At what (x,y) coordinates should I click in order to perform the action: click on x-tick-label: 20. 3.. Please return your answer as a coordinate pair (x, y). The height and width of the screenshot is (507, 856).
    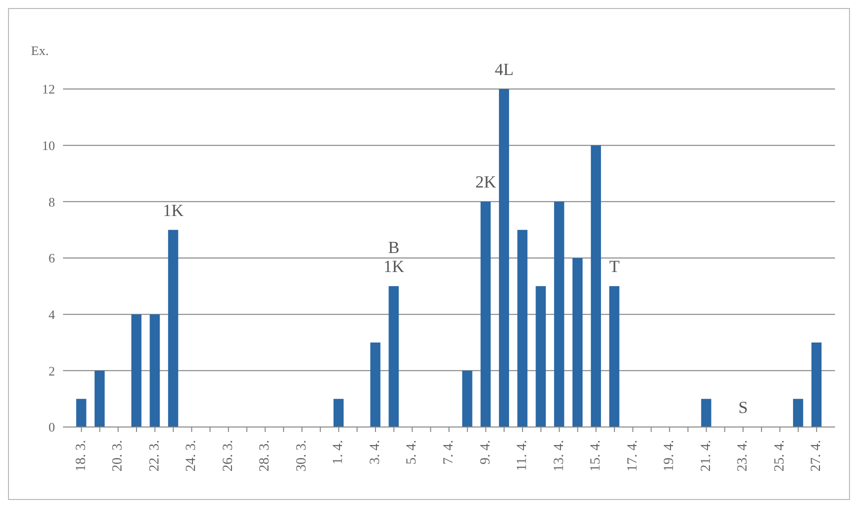
    Looking at the image, I should click on (118, 456).